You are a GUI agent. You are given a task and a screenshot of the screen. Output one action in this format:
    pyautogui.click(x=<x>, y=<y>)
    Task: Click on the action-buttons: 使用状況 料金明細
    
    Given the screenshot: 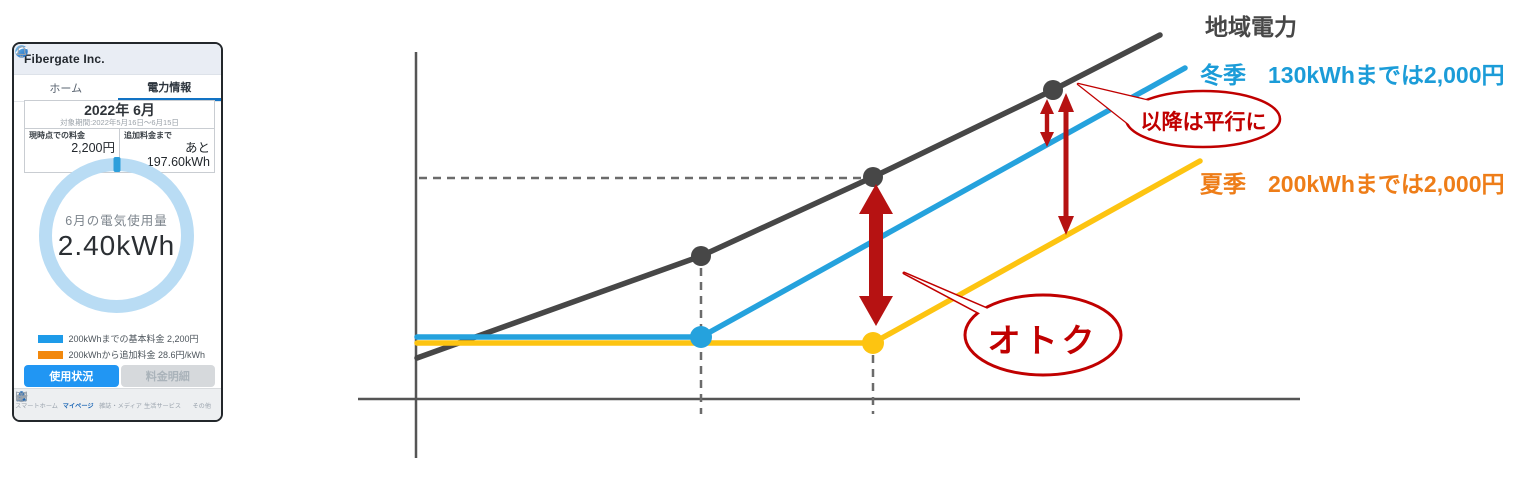 What is the action you would take?
    pyautogui.click(x=119, y=376)
    